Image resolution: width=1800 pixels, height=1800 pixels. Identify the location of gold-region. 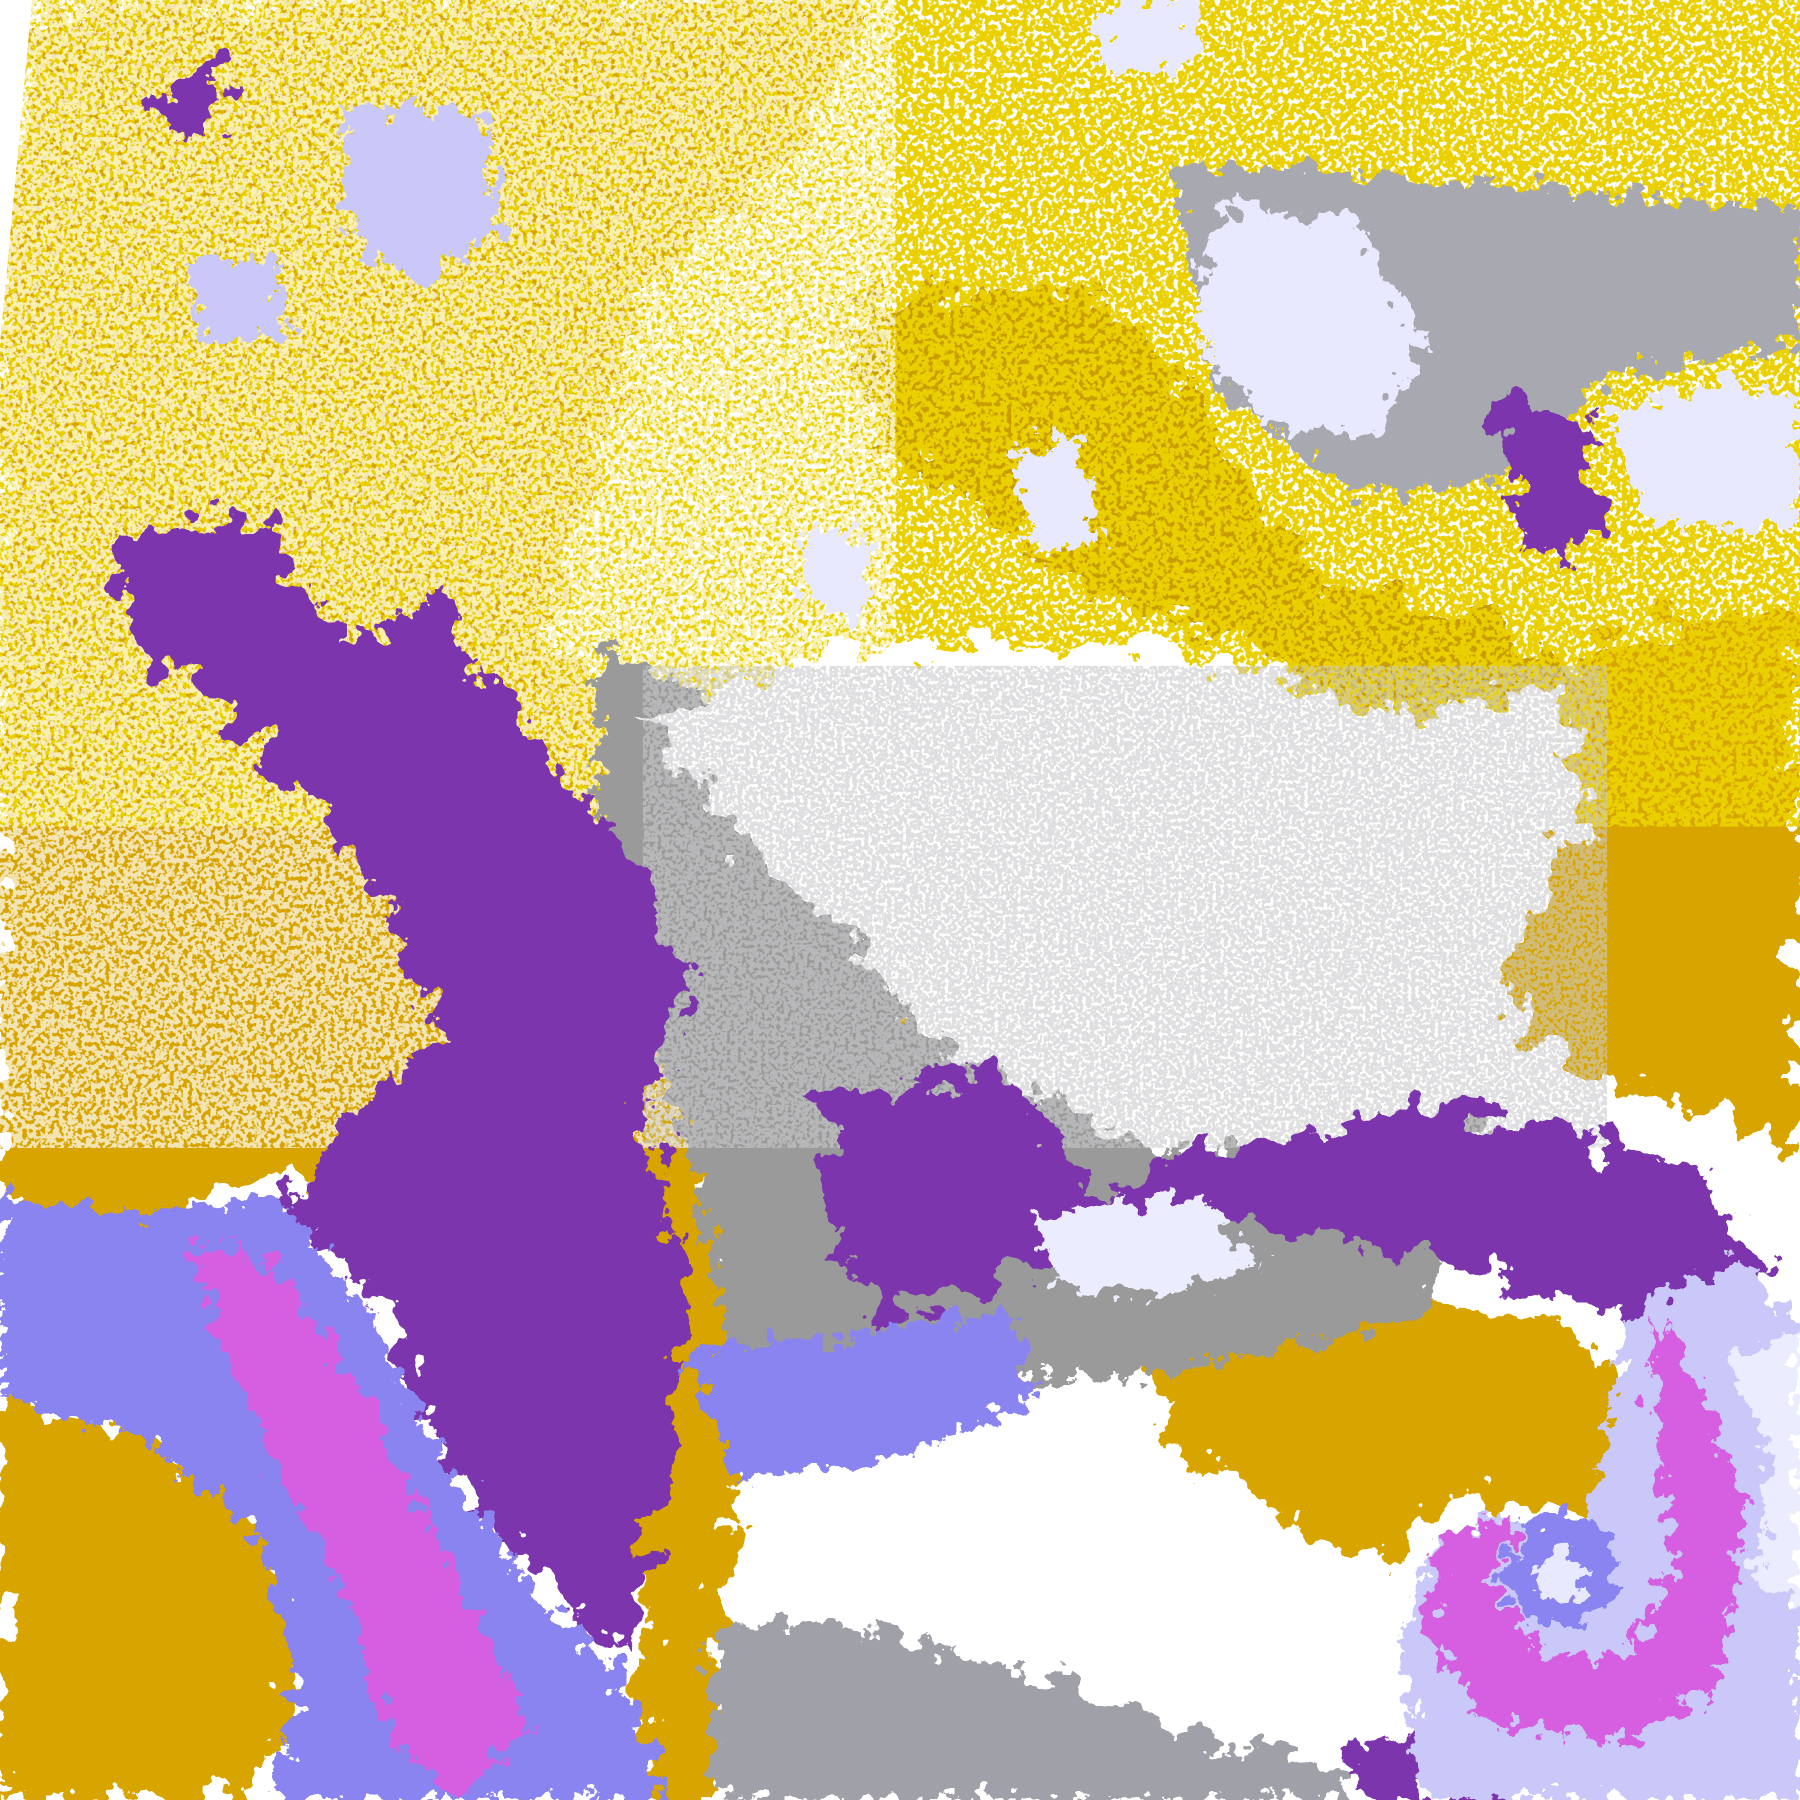
(1412, 1423).